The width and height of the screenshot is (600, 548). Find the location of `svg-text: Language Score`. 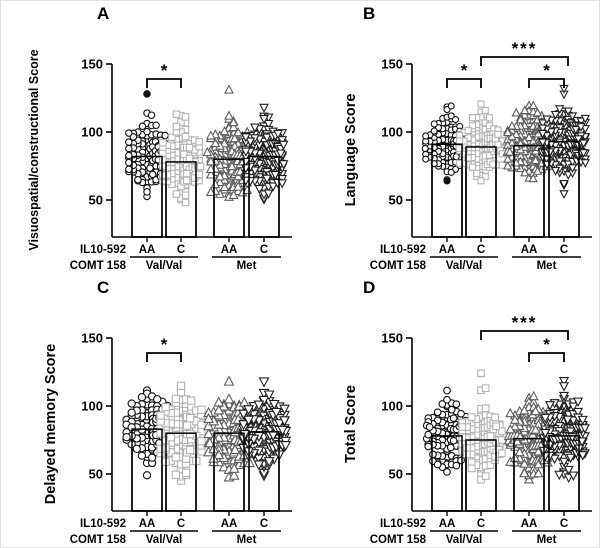

svg-text: Language Score is located at coordinates (351, 150).